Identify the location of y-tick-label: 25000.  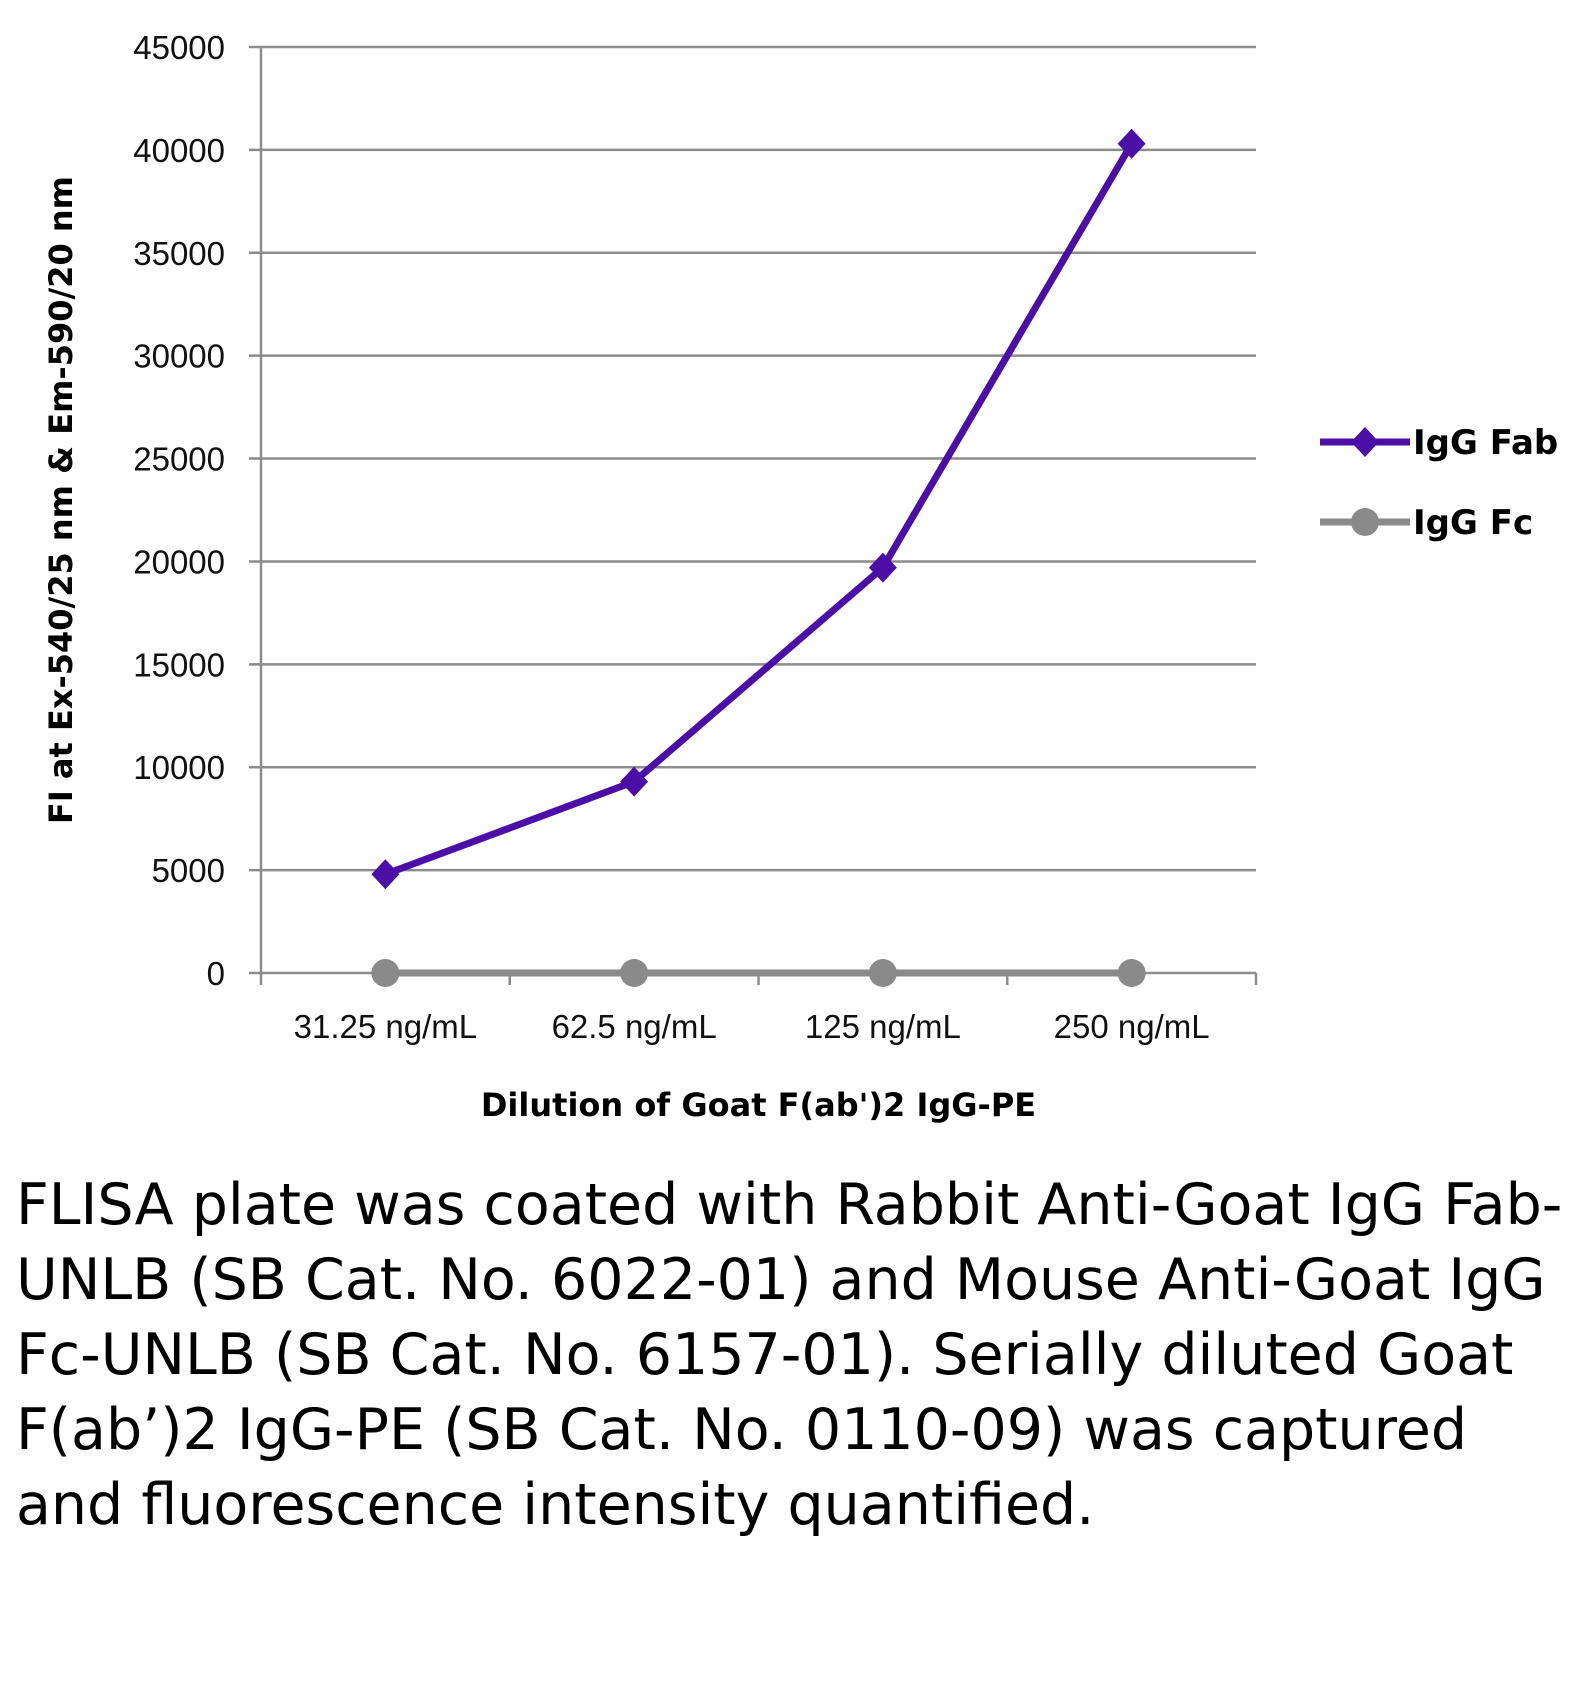
(179, 459).